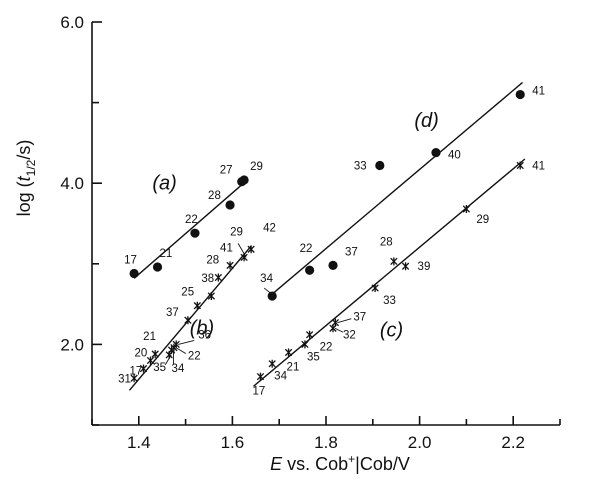  Describe the element at coordinates (139, 442) in the screenshot. I see `x-tick-label: 1.4` at that location.